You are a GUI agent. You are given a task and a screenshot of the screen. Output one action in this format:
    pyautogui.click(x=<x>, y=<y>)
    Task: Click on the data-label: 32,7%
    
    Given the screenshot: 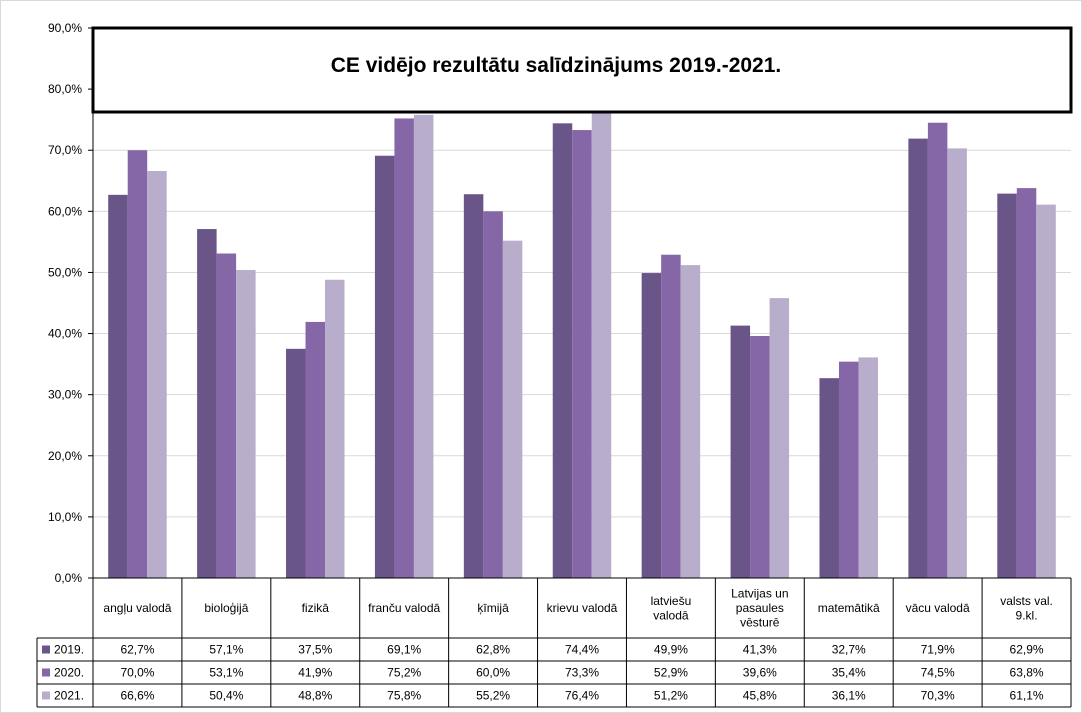 What is the action you would take?
    pyautogui.click(x=849, y=650)
    